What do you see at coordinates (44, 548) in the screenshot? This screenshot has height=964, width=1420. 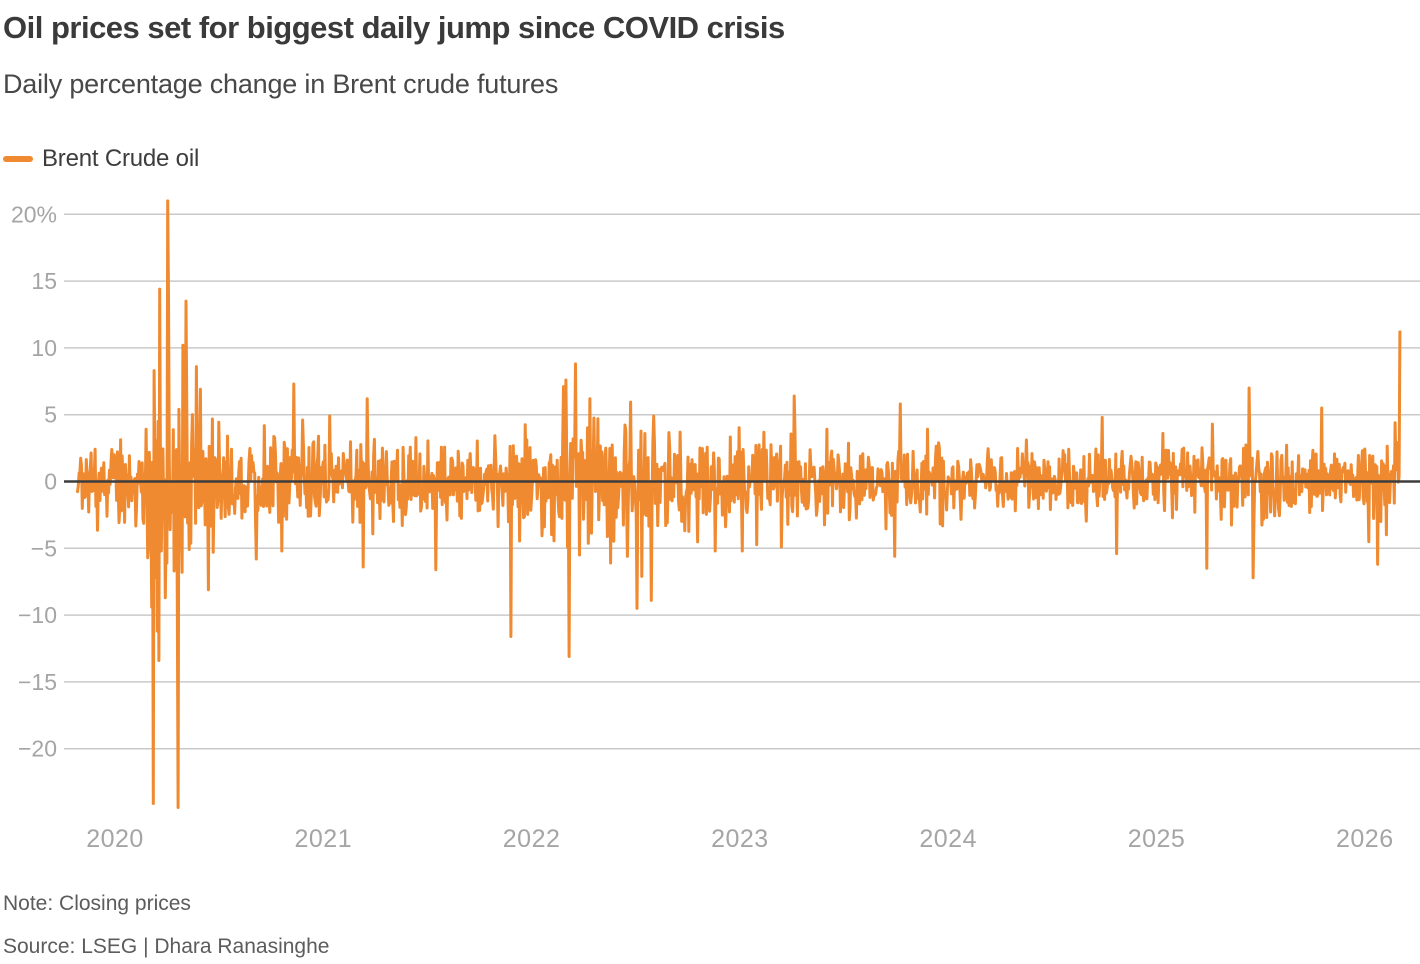 I see `y-axis-tick-label: −5` at bounding box center [44, 548].